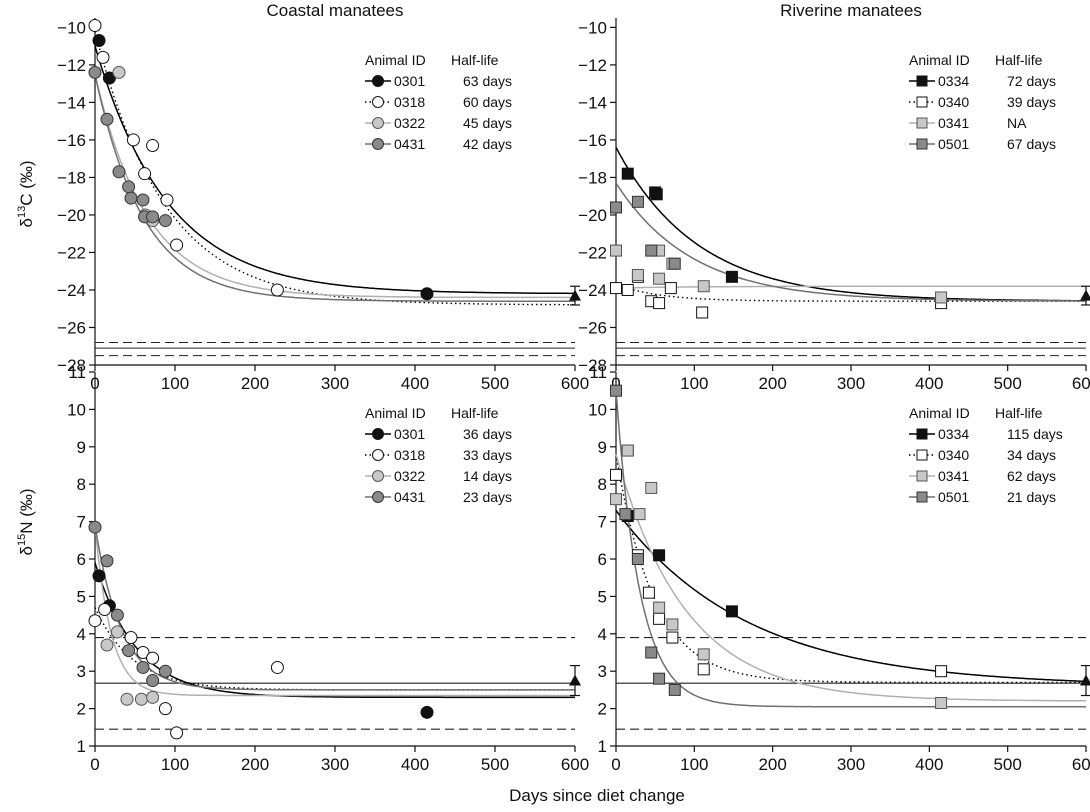 The height and width of the screenshot is (812, 1090). What do you see at coordinates (487, 81) in the screenshot?
I see `legend-half-life: 63 days` at bounding box center [487, 81].